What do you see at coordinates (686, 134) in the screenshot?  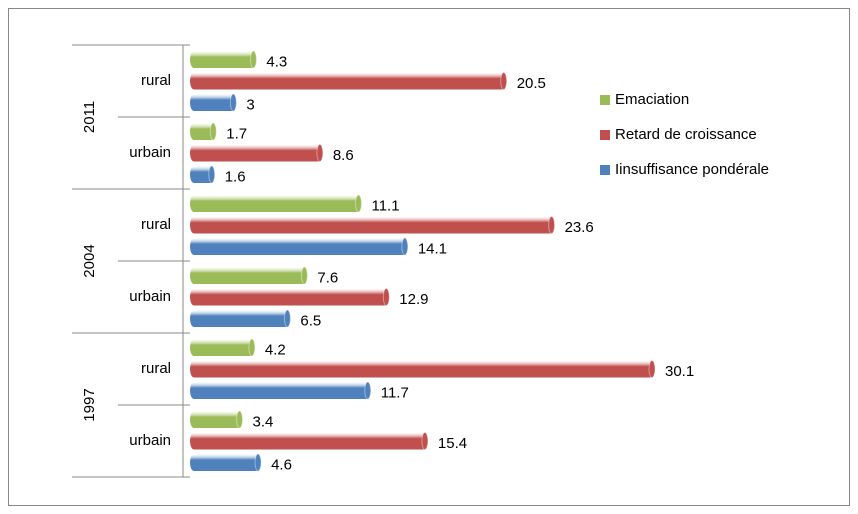 I see `legend-label: Retard de croissance` at bounding box center [686, 134].